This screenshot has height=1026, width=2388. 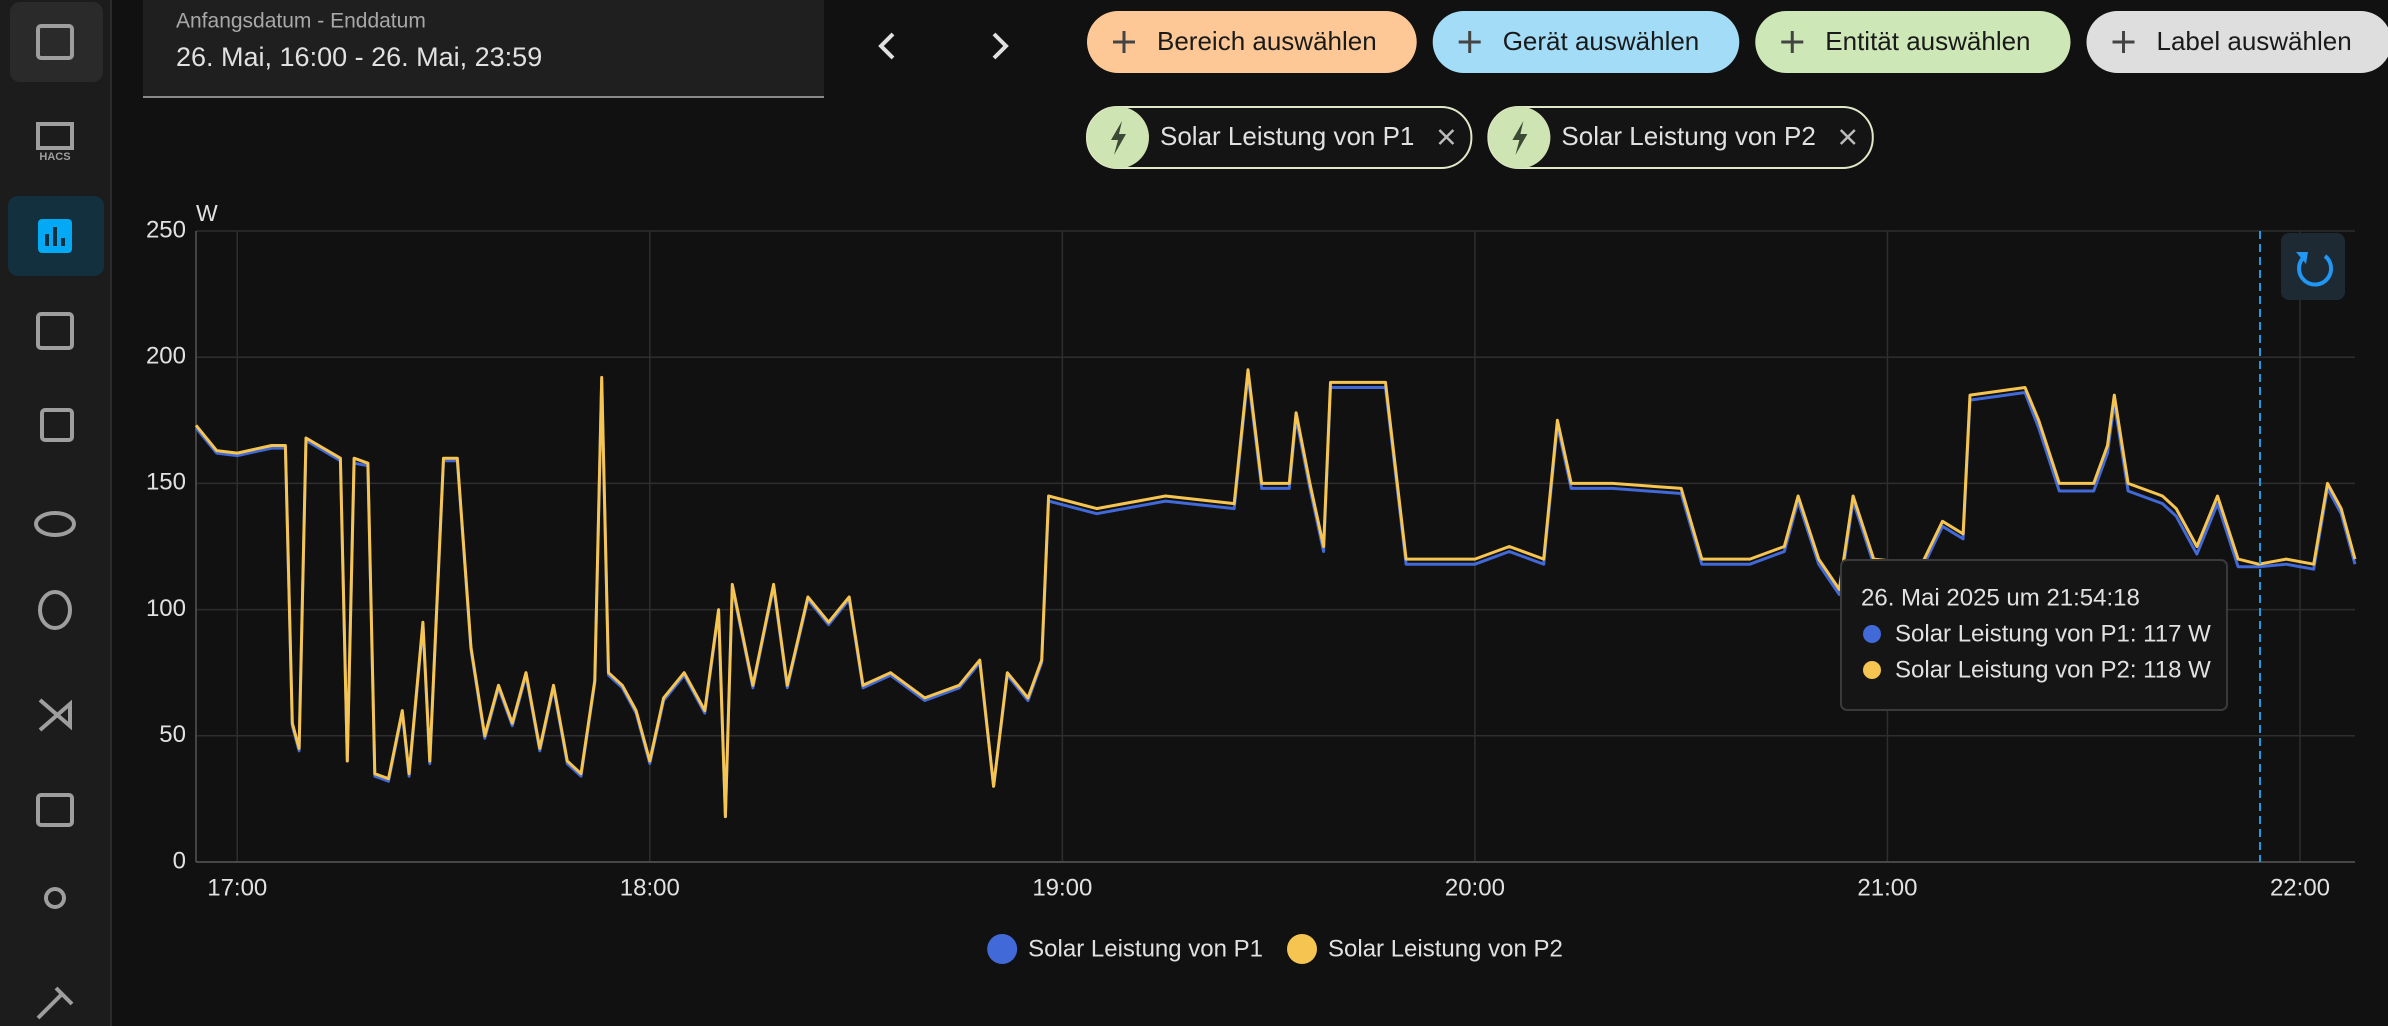 I want to click on entity-chip-label: Solar Leistung von P2, so click(x=1688, y=136).